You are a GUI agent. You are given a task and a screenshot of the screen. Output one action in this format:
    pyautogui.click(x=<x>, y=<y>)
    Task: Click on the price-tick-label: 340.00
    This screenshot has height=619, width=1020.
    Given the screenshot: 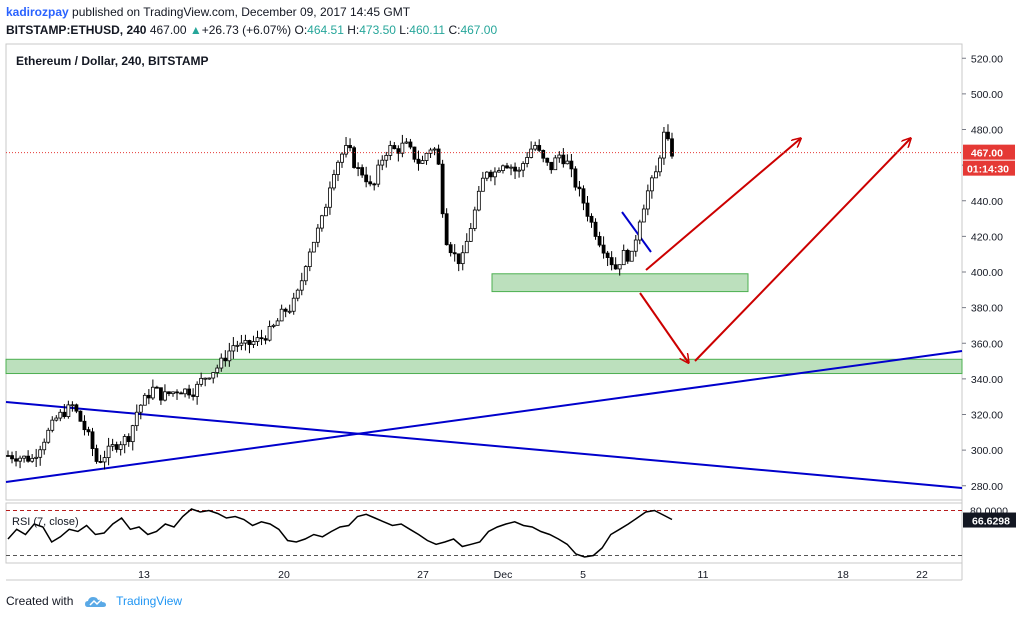 What is the action you would take?
    pyautogui.click(x=987, y=380)
    